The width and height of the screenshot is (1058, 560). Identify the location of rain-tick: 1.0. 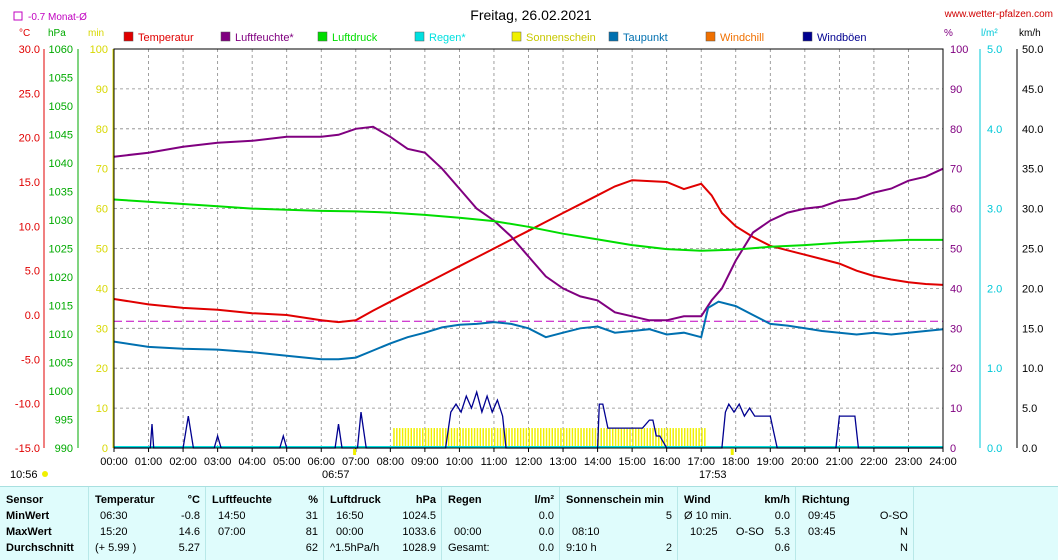
(994, 369).